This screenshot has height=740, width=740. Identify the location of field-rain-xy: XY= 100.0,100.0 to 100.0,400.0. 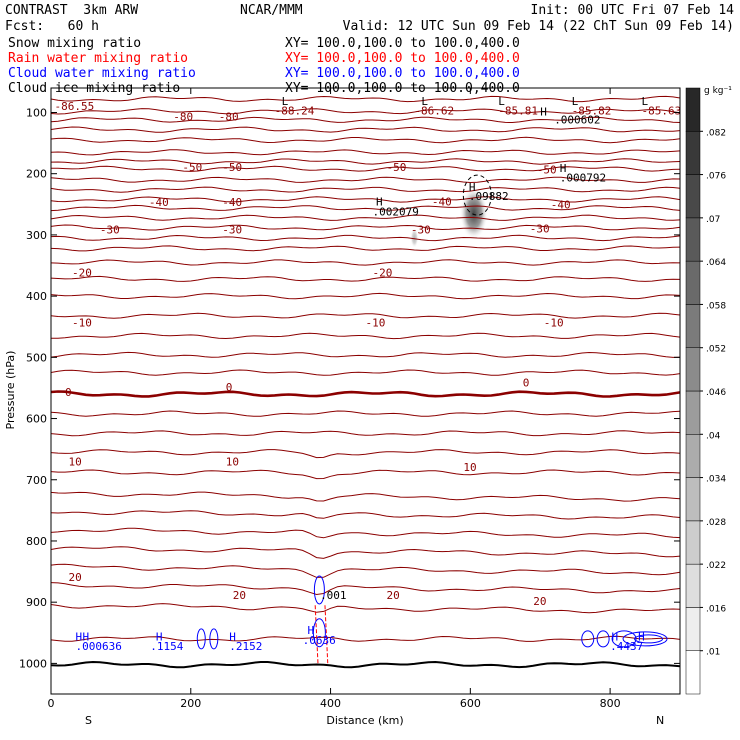
(402, 58).